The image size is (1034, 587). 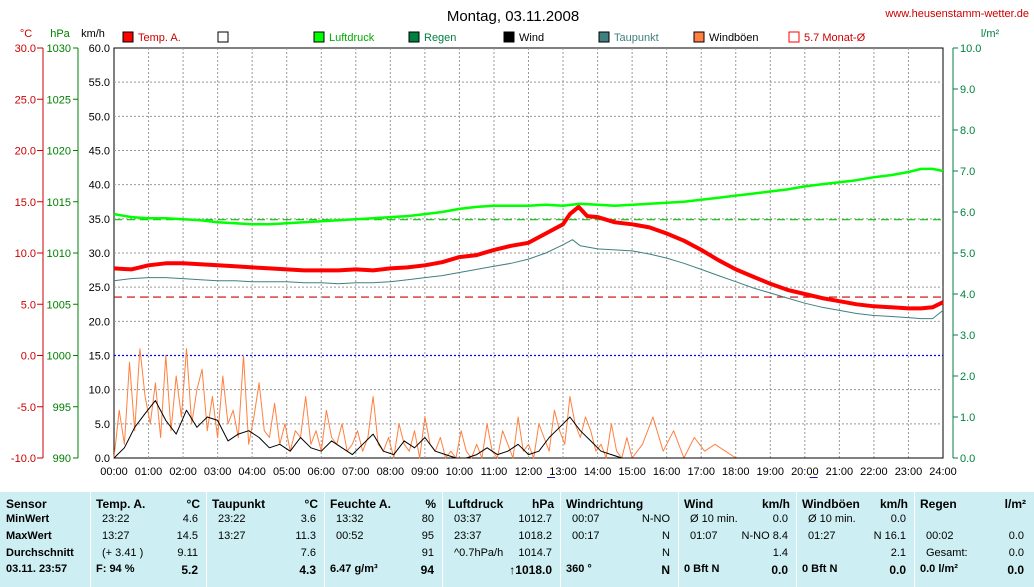 What do you see at coordinates (121, 504) in the screenshot?
I see `temp-header: Temp. A.` at bounding box center [121, 504].